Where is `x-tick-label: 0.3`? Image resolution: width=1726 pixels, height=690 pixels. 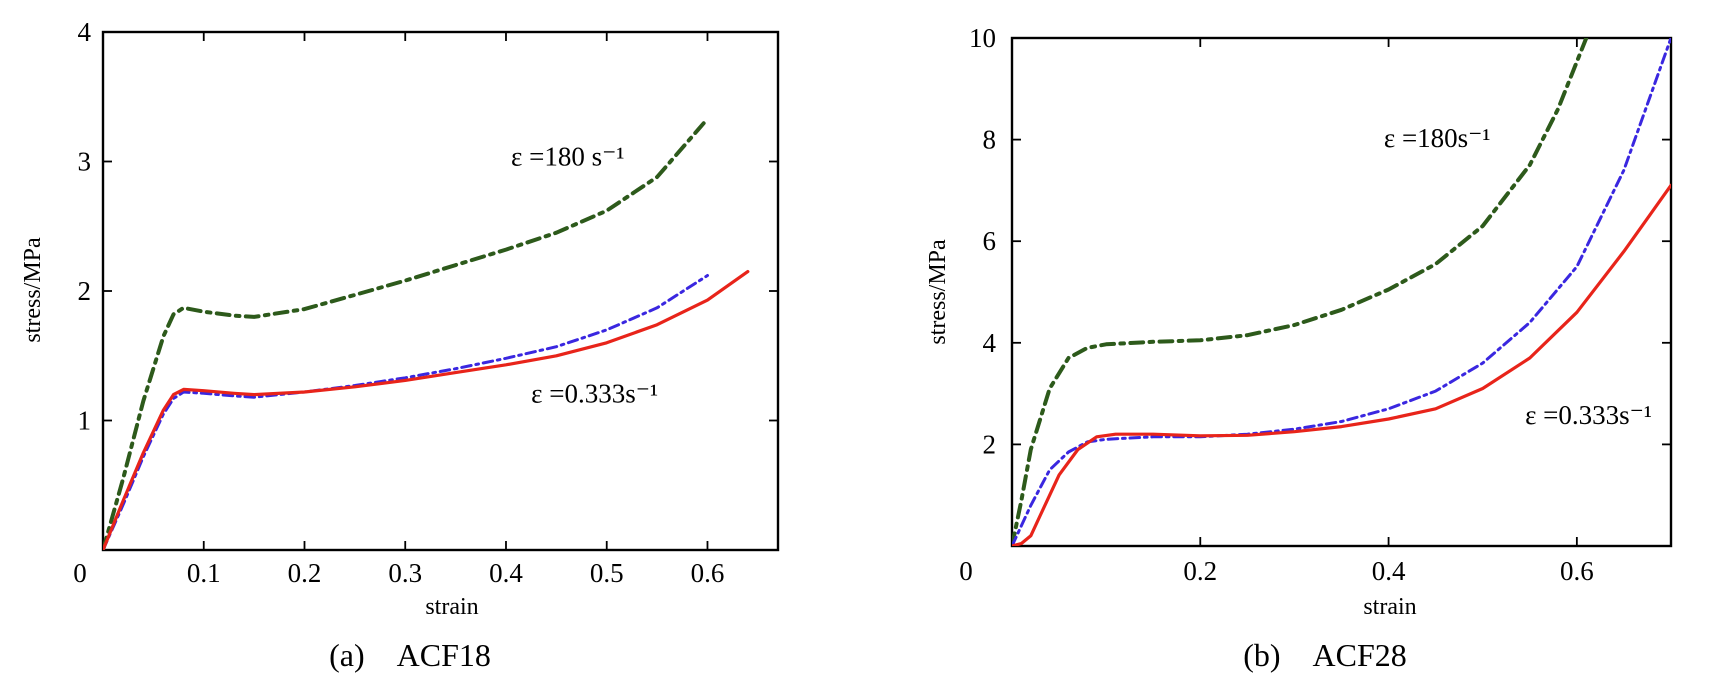
x-tick-label: 0.3 is located at coordinates (405, 573).